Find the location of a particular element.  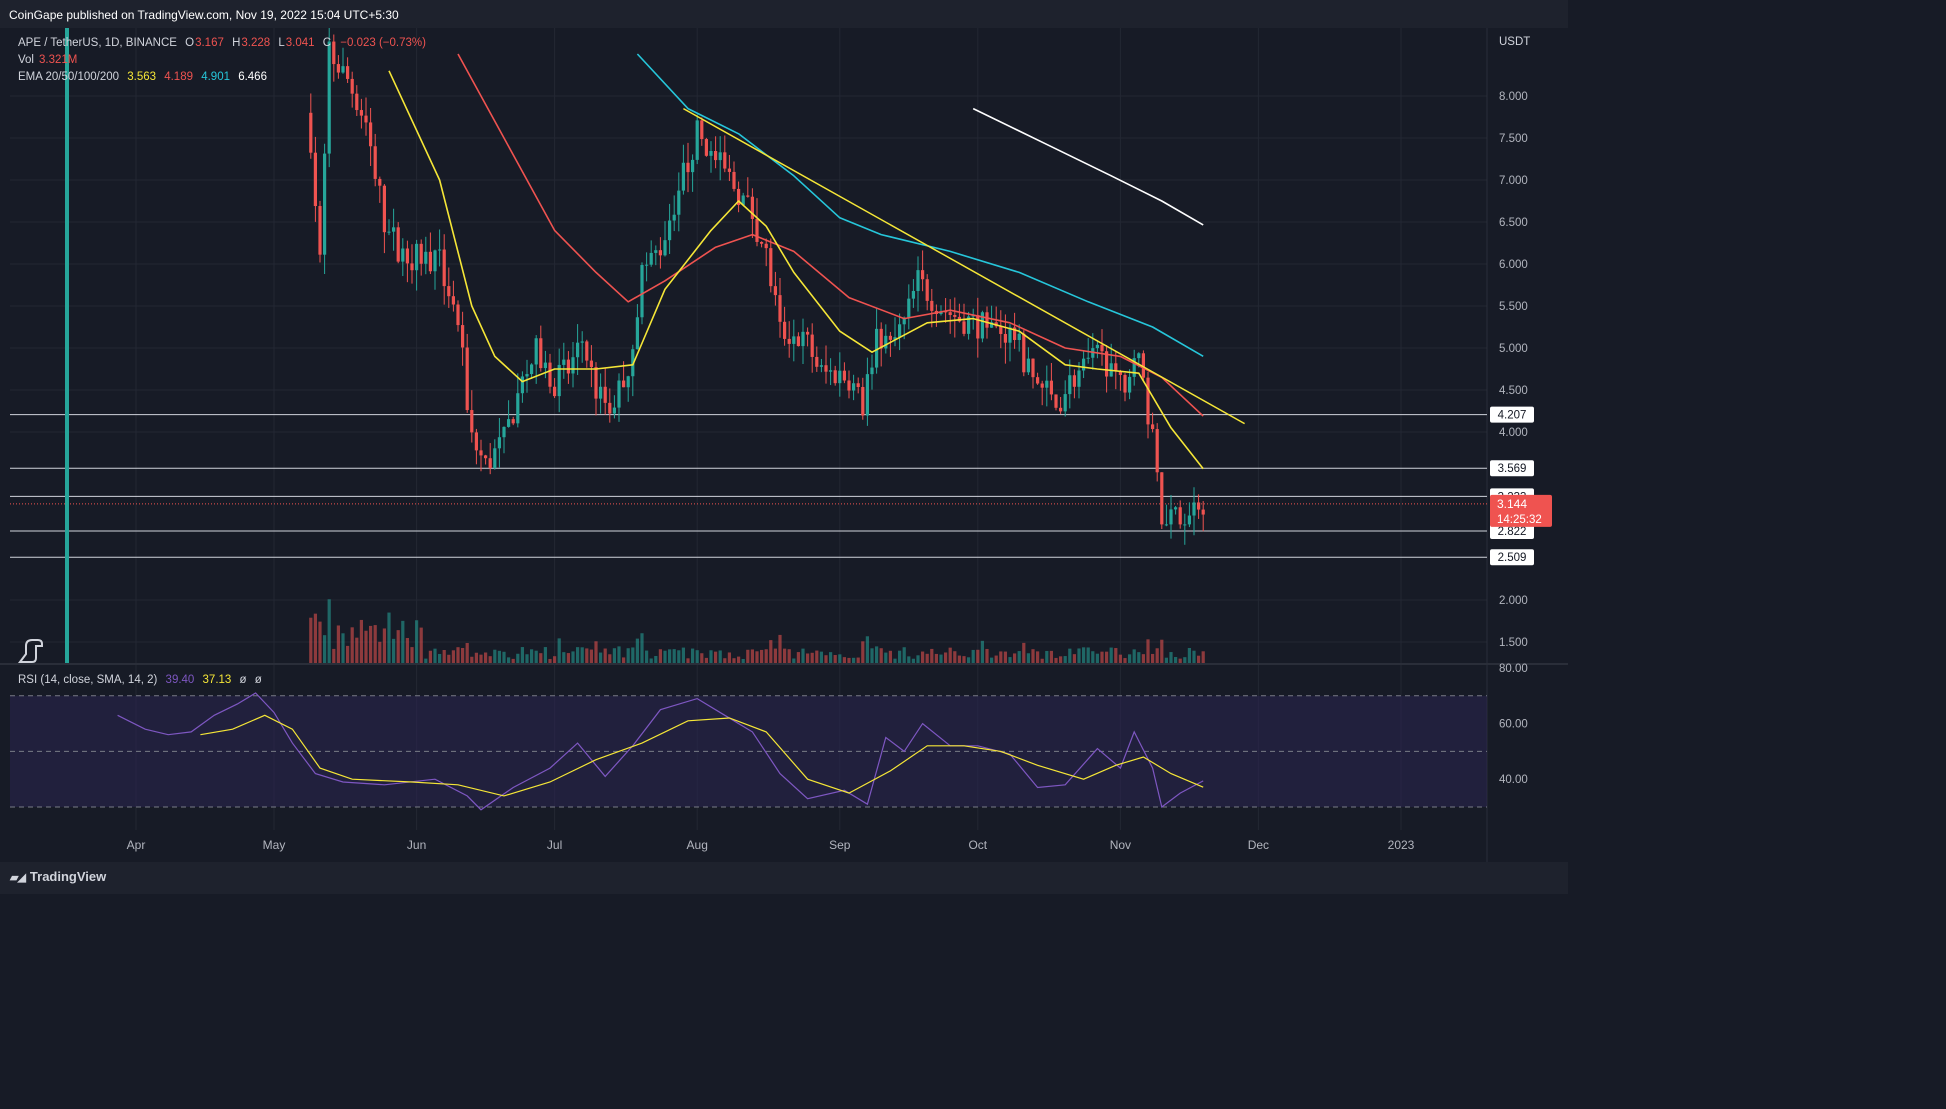

time-axis: Apr May Jun Jul Aug Sep Oct Nov Dec 2023 is located at coordinates (771, 845).